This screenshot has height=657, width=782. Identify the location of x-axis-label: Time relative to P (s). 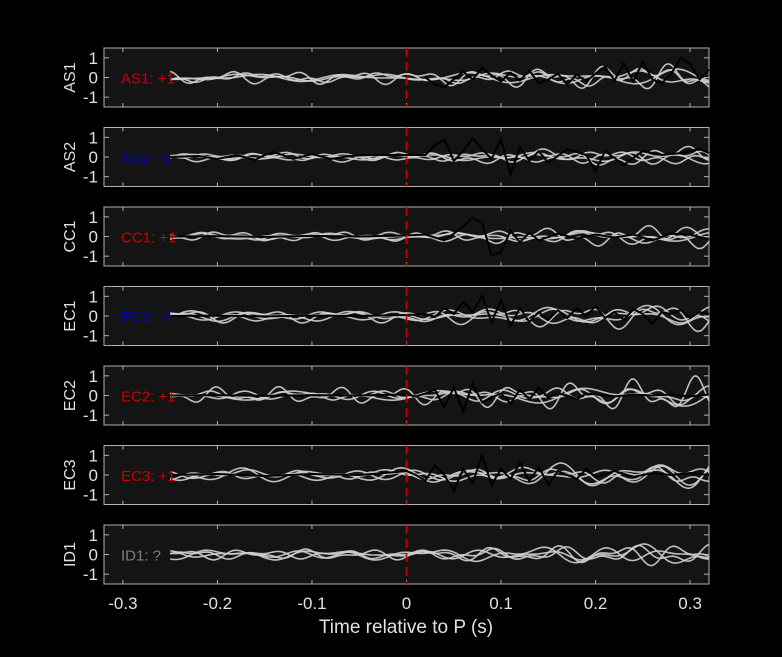
(406, 627).